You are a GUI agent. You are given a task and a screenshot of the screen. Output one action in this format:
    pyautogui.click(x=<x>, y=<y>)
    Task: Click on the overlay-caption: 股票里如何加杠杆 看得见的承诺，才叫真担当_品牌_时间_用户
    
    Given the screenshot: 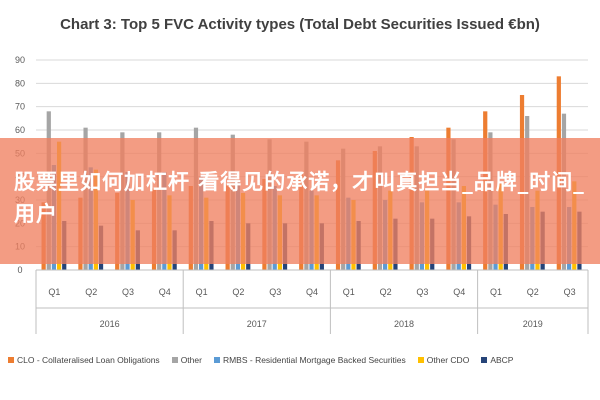 What is the action you would take?
    pyautogui.click(x=299, y=198)
    